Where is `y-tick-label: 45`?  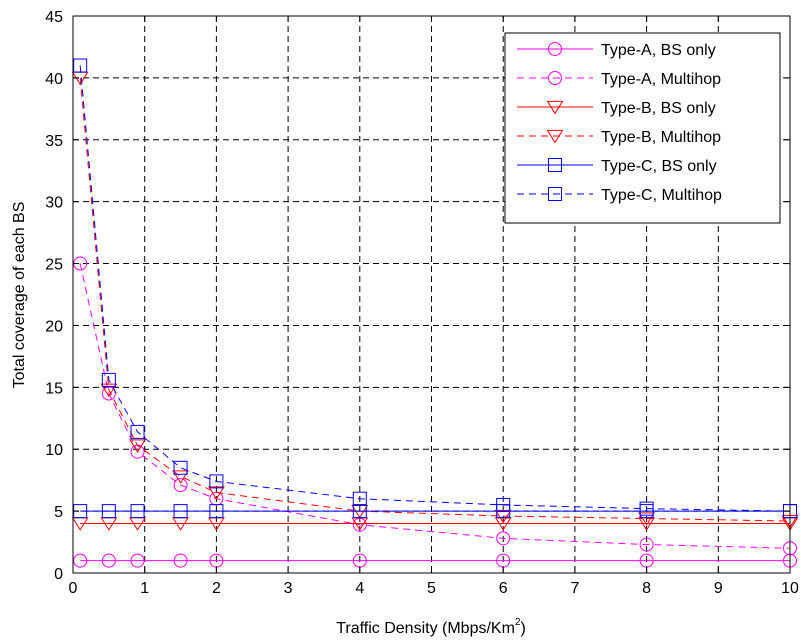
y-tick-label: 45 is located at coordinates (54, 17).